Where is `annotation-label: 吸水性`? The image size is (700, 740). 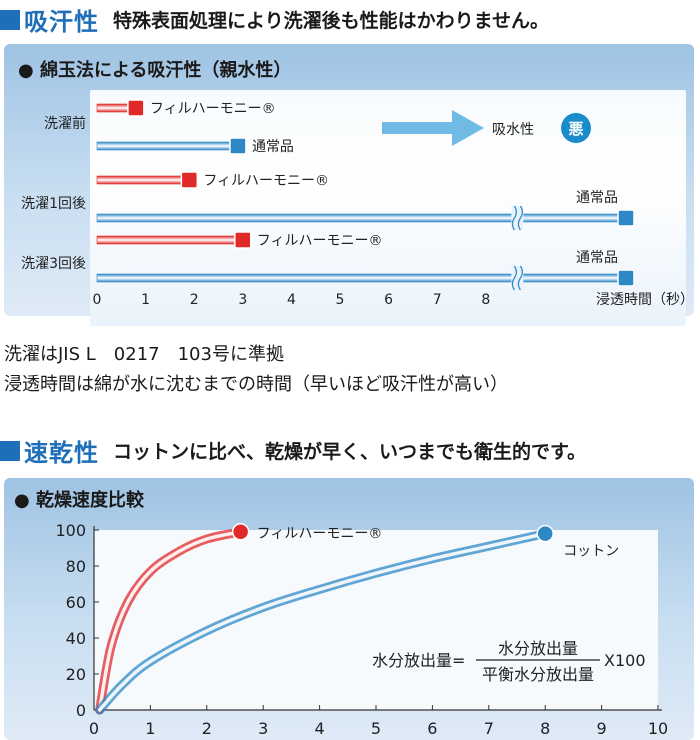 annotation-label: 吸水性 is located at coordinates (513, 130).